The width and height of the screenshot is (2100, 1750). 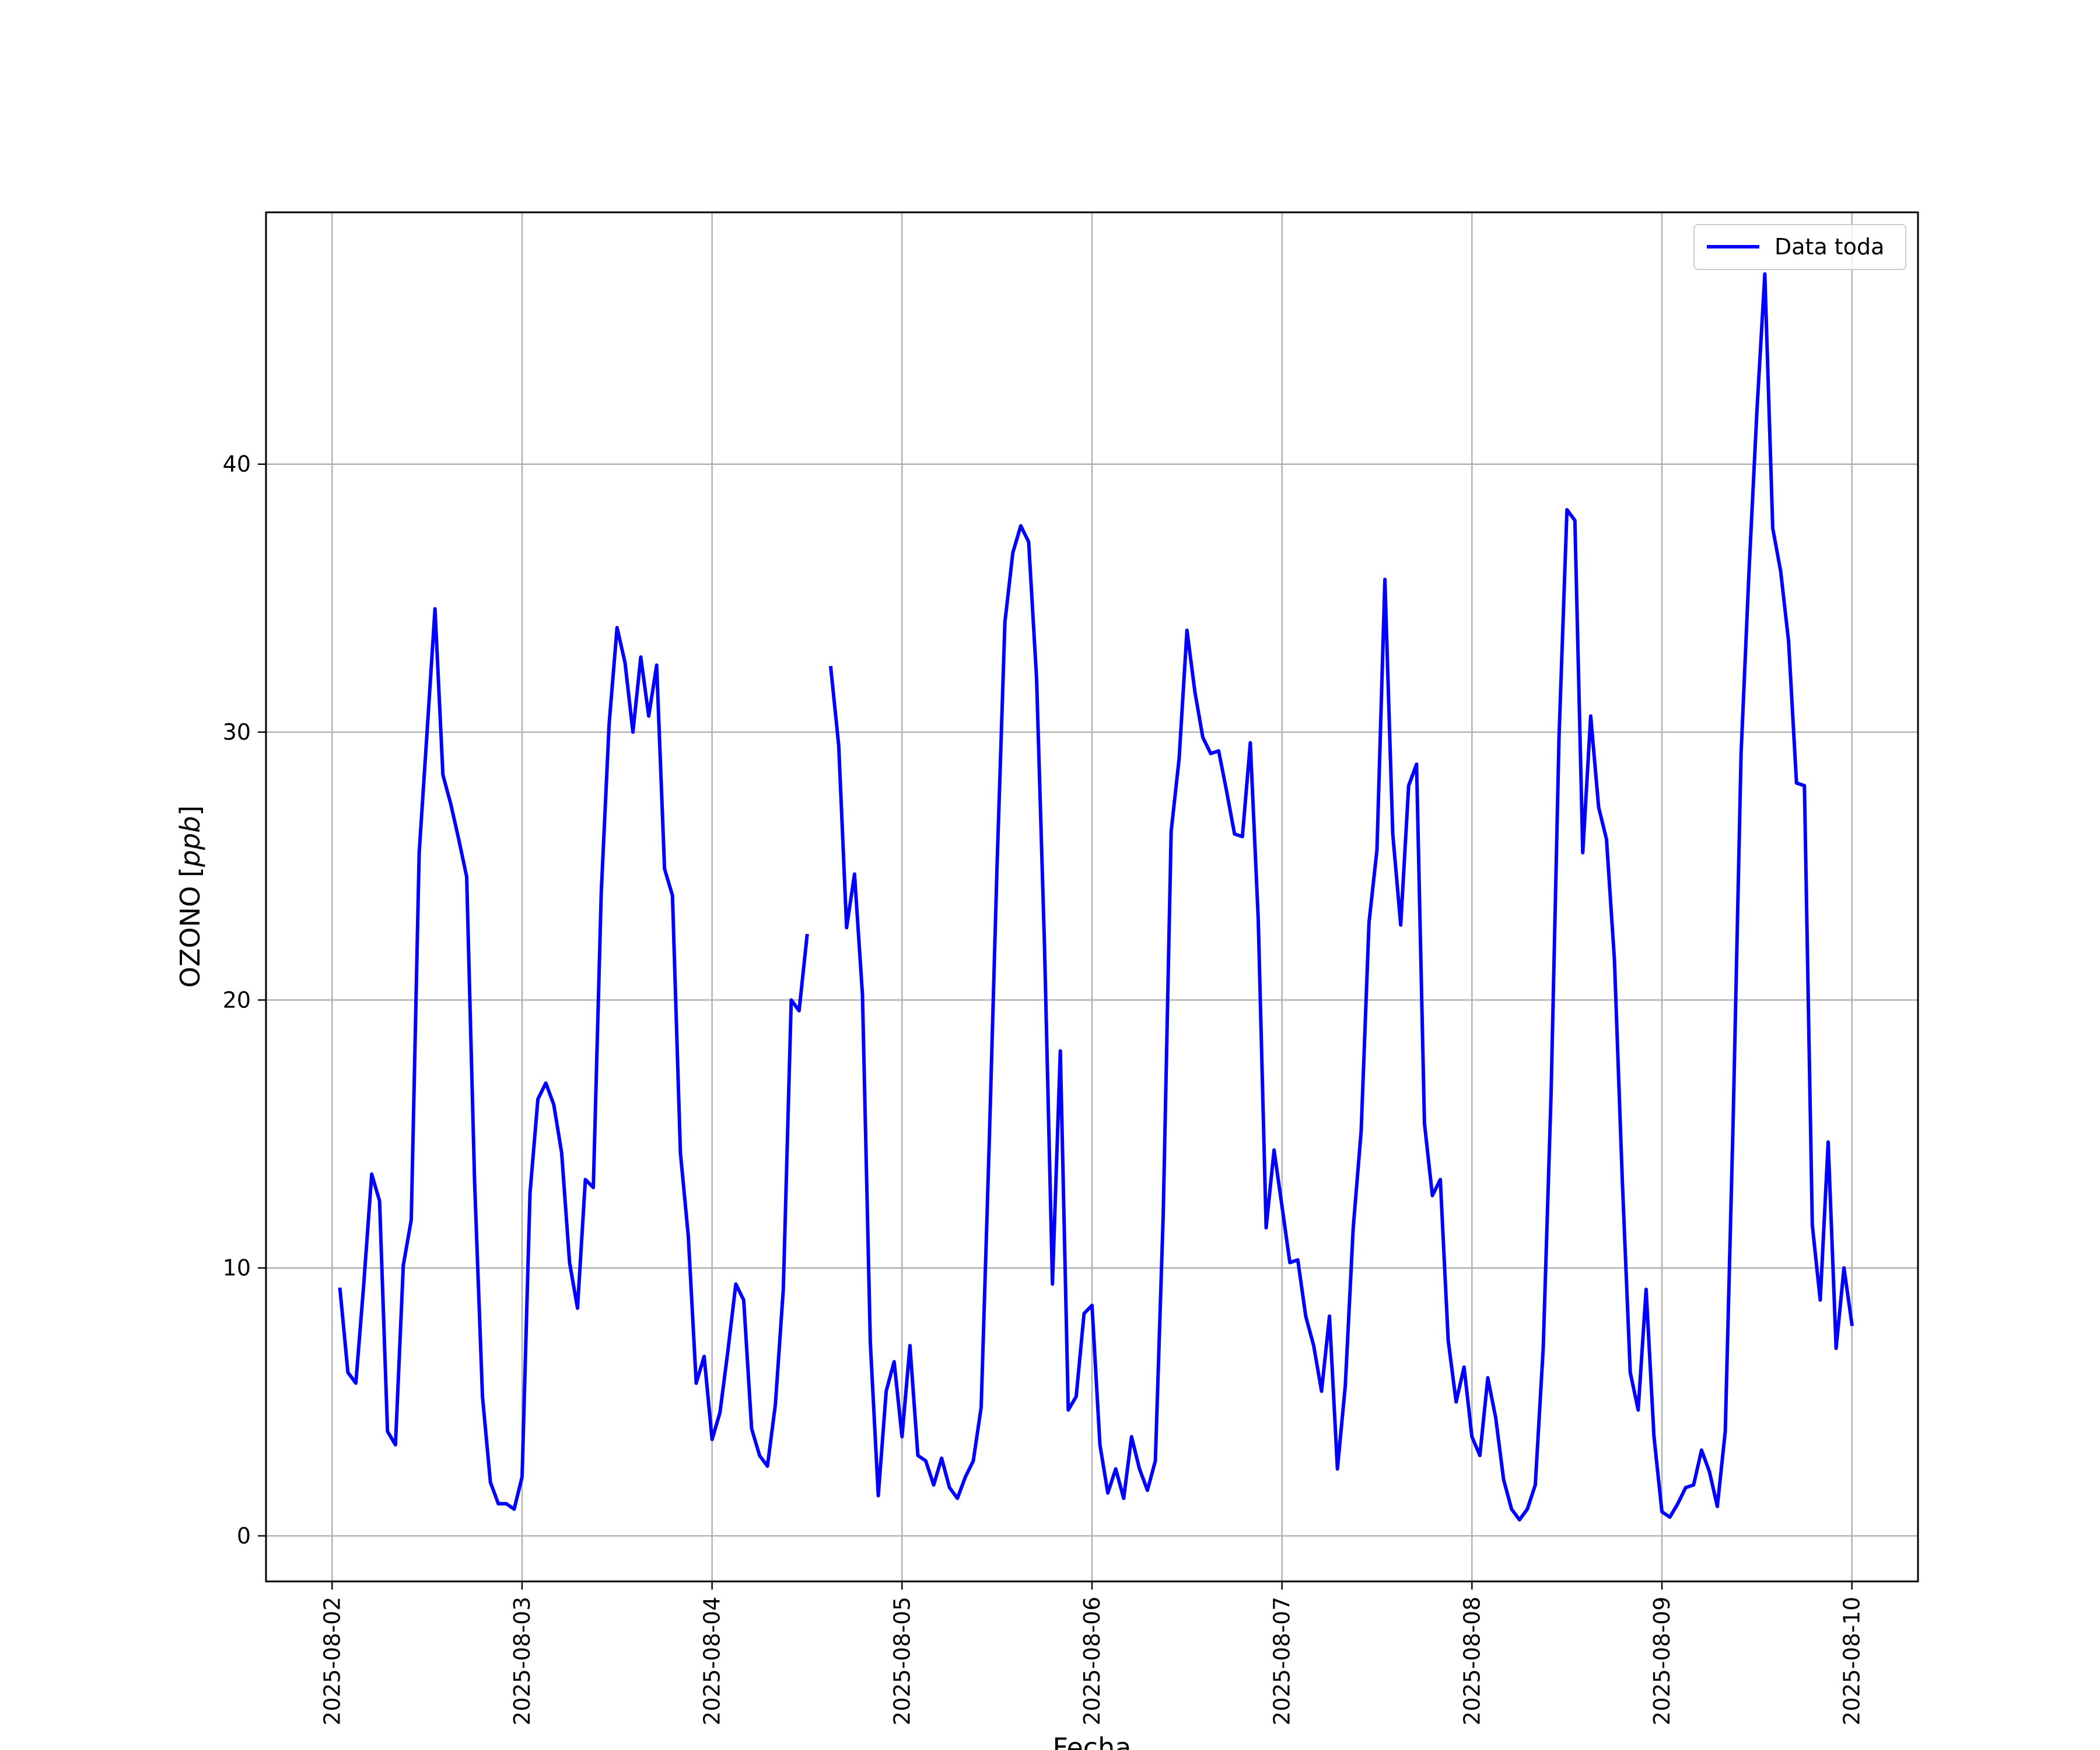 I want to click on x-tick-label: 2025-08-09, so click(x=1662, y=1661).